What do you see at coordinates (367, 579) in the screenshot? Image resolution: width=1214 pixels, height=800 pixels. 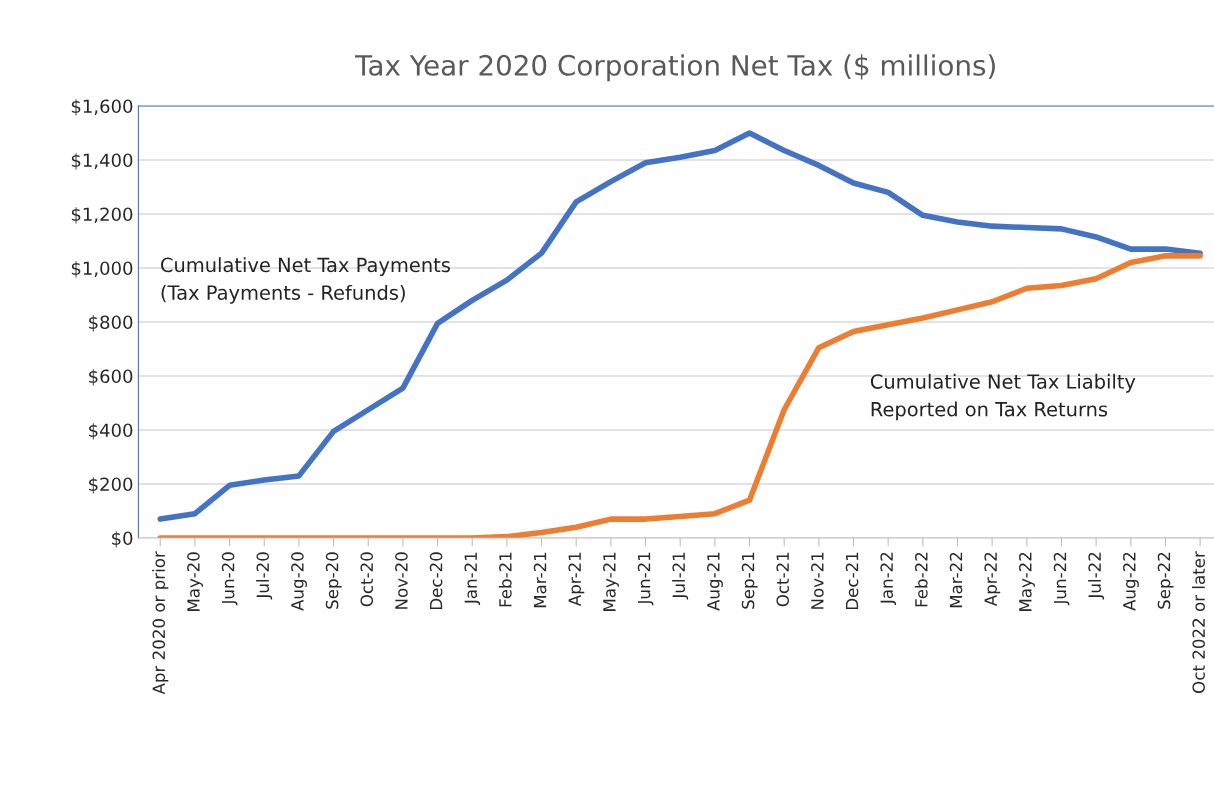 I see `x-tick-label: Oct-20` at bounding box center [367, 579].